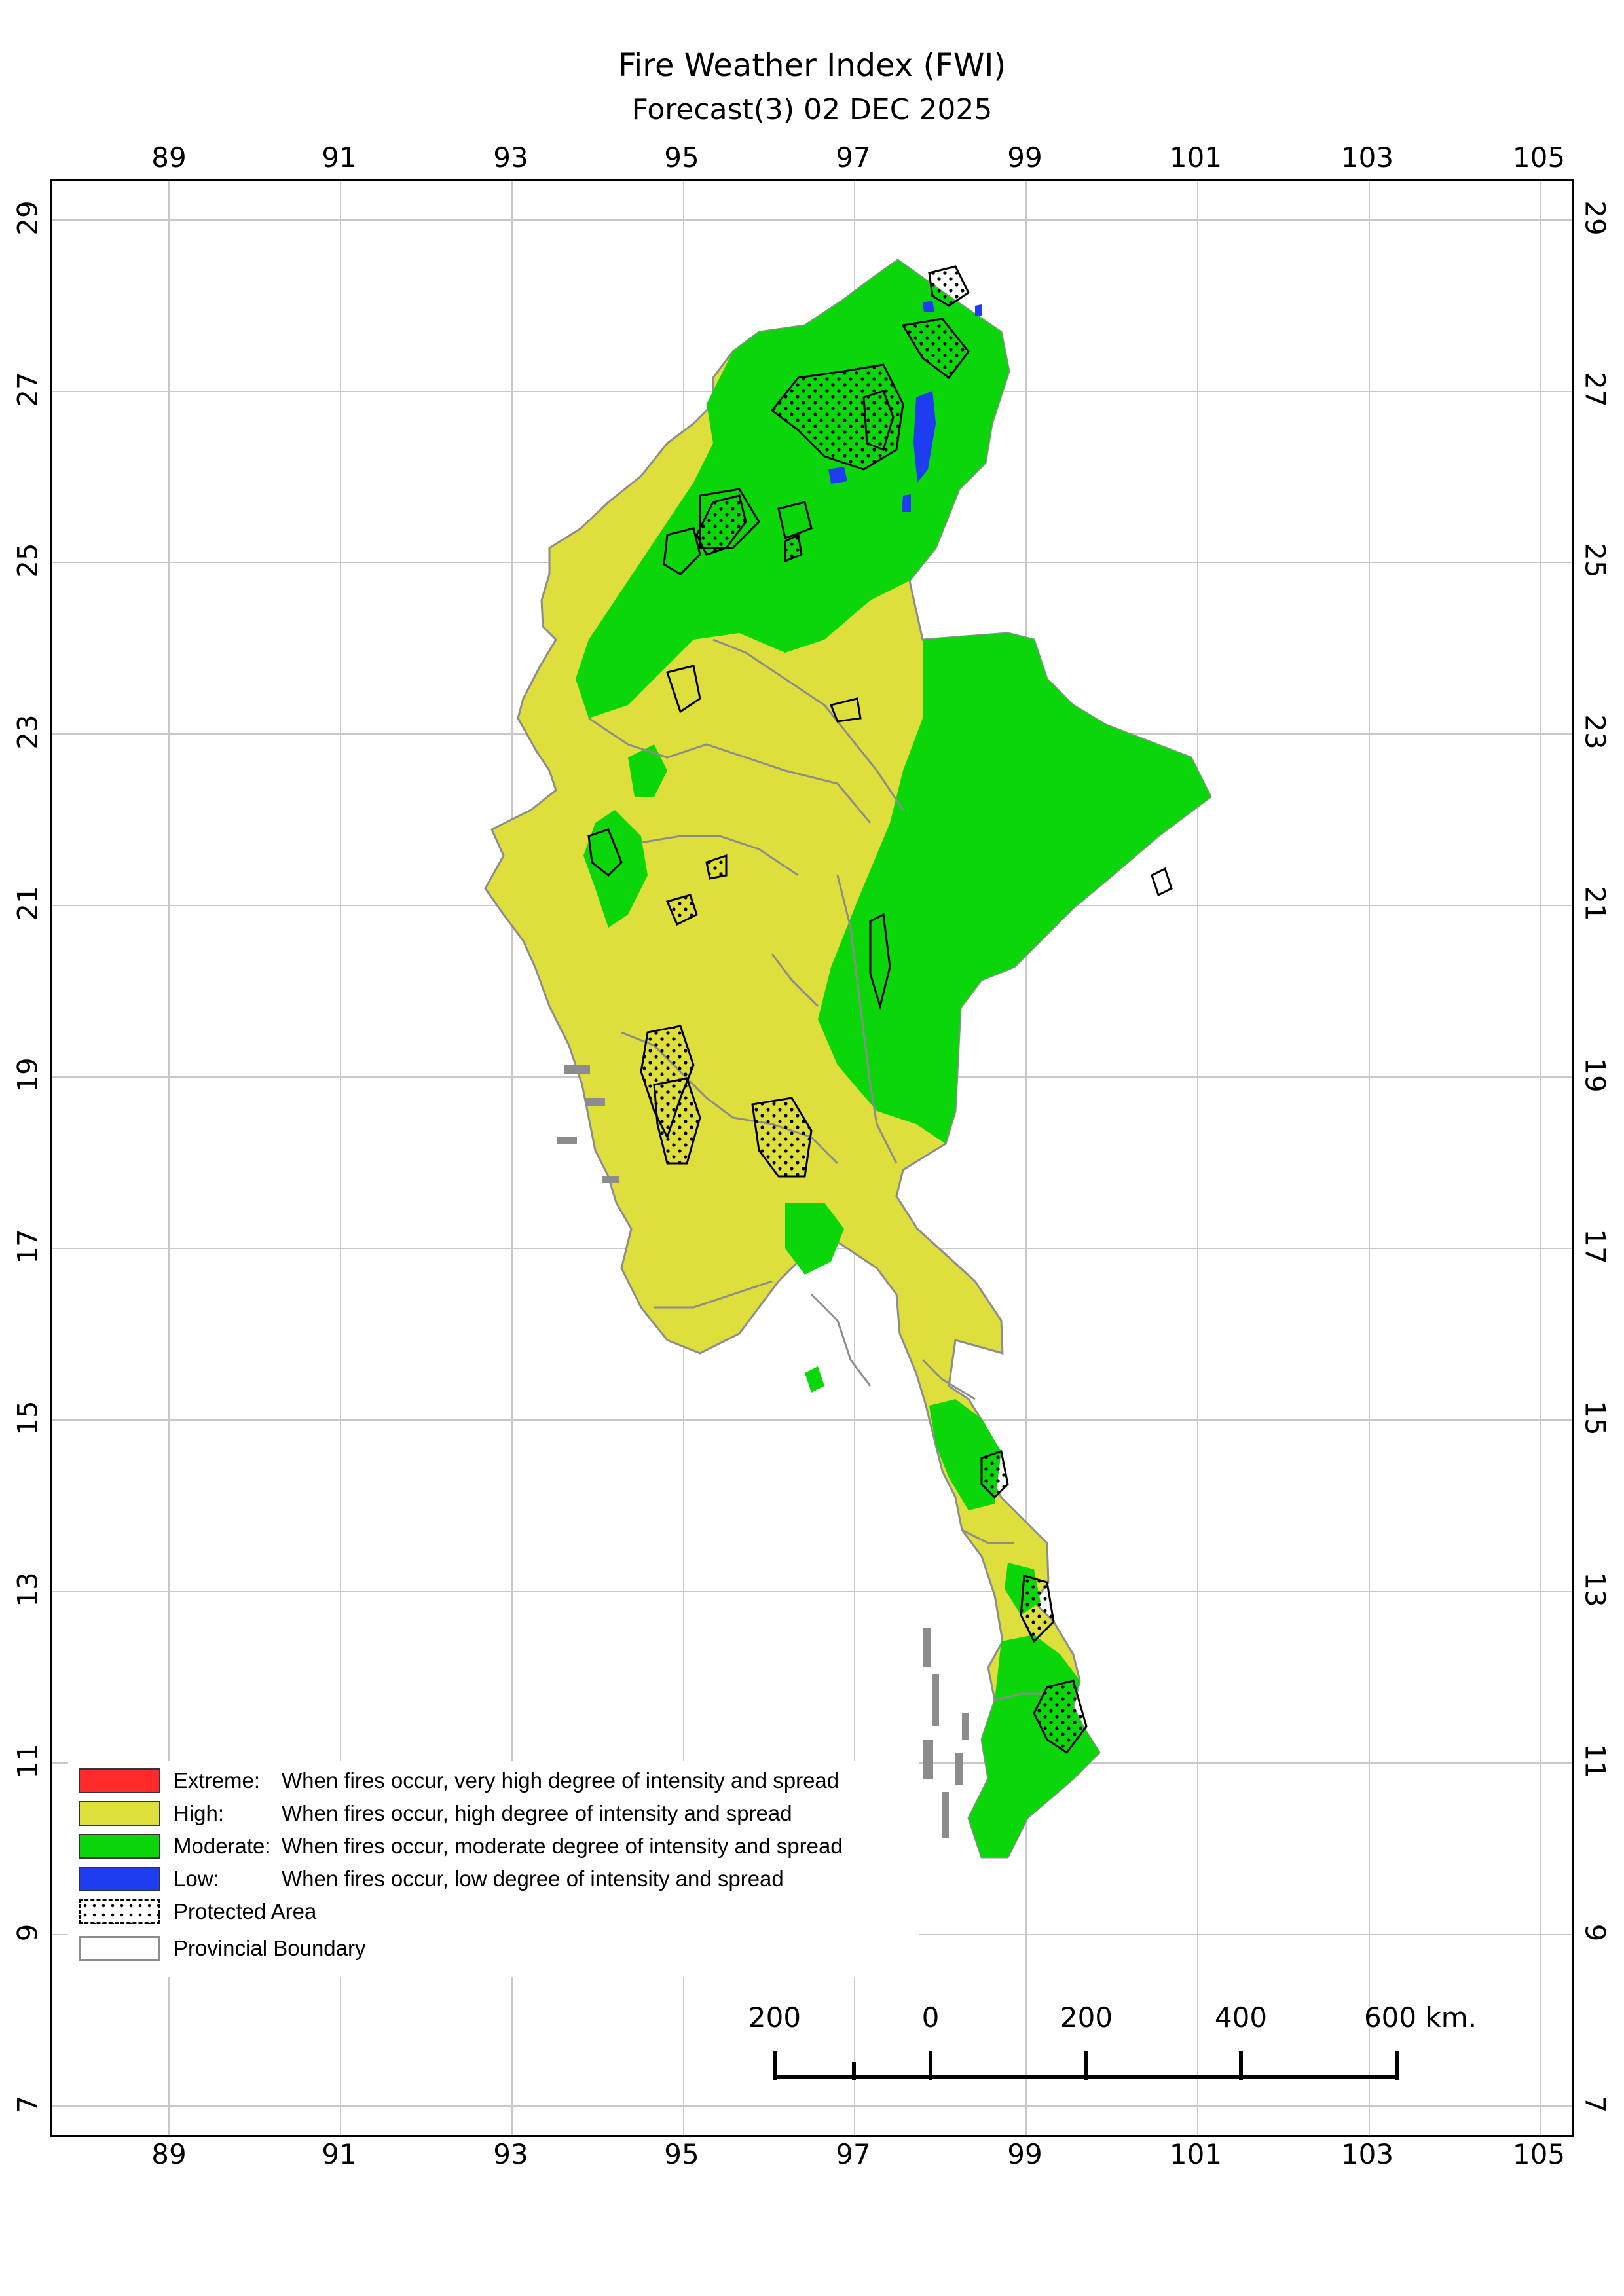  Describe the element at coordinates (763, 1451) in the screenshot. I see `coastal-islands` at that location.